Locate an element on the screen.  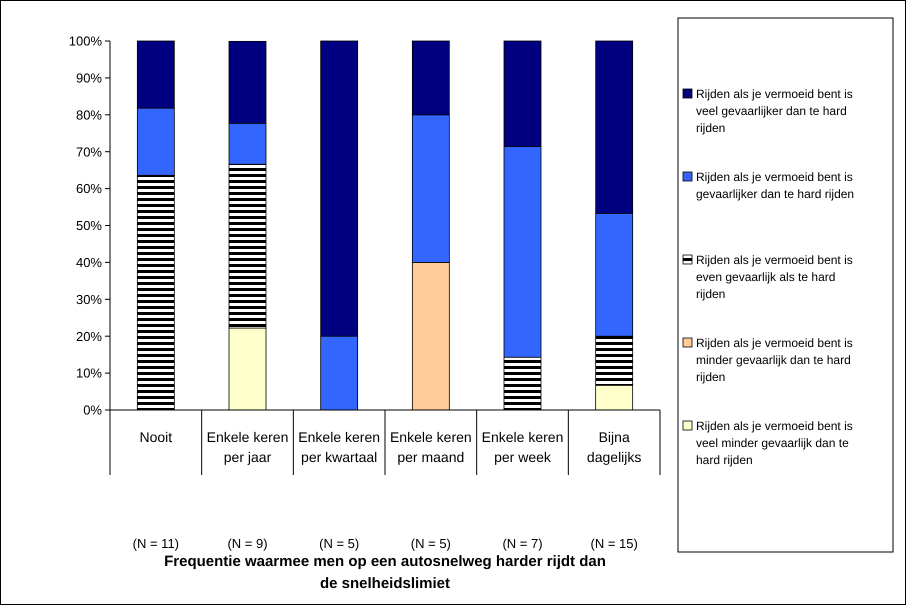
text: Frequentie waarmee men op een autosnelweg harder rijdt dan de snelheidslimiet is located at coordinates (385, 572).